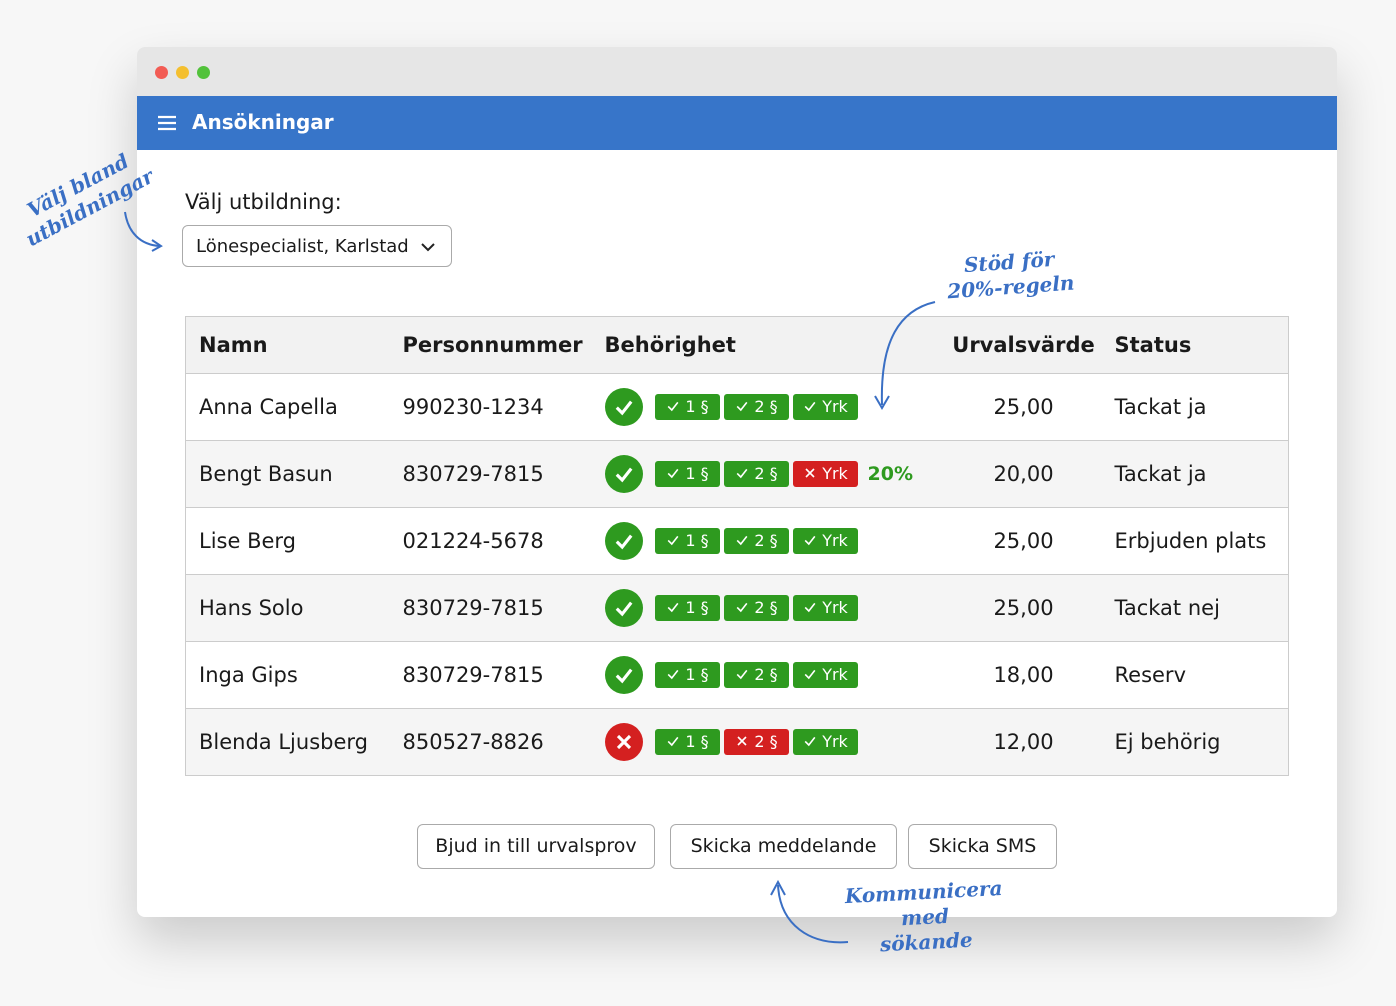 The height and width of the screenshot is (1006, 1396). What do you see at coordinates (287, 407) in the screenshot?
I see `name-cell: Anna Capella` at bounding box center [287, 407].